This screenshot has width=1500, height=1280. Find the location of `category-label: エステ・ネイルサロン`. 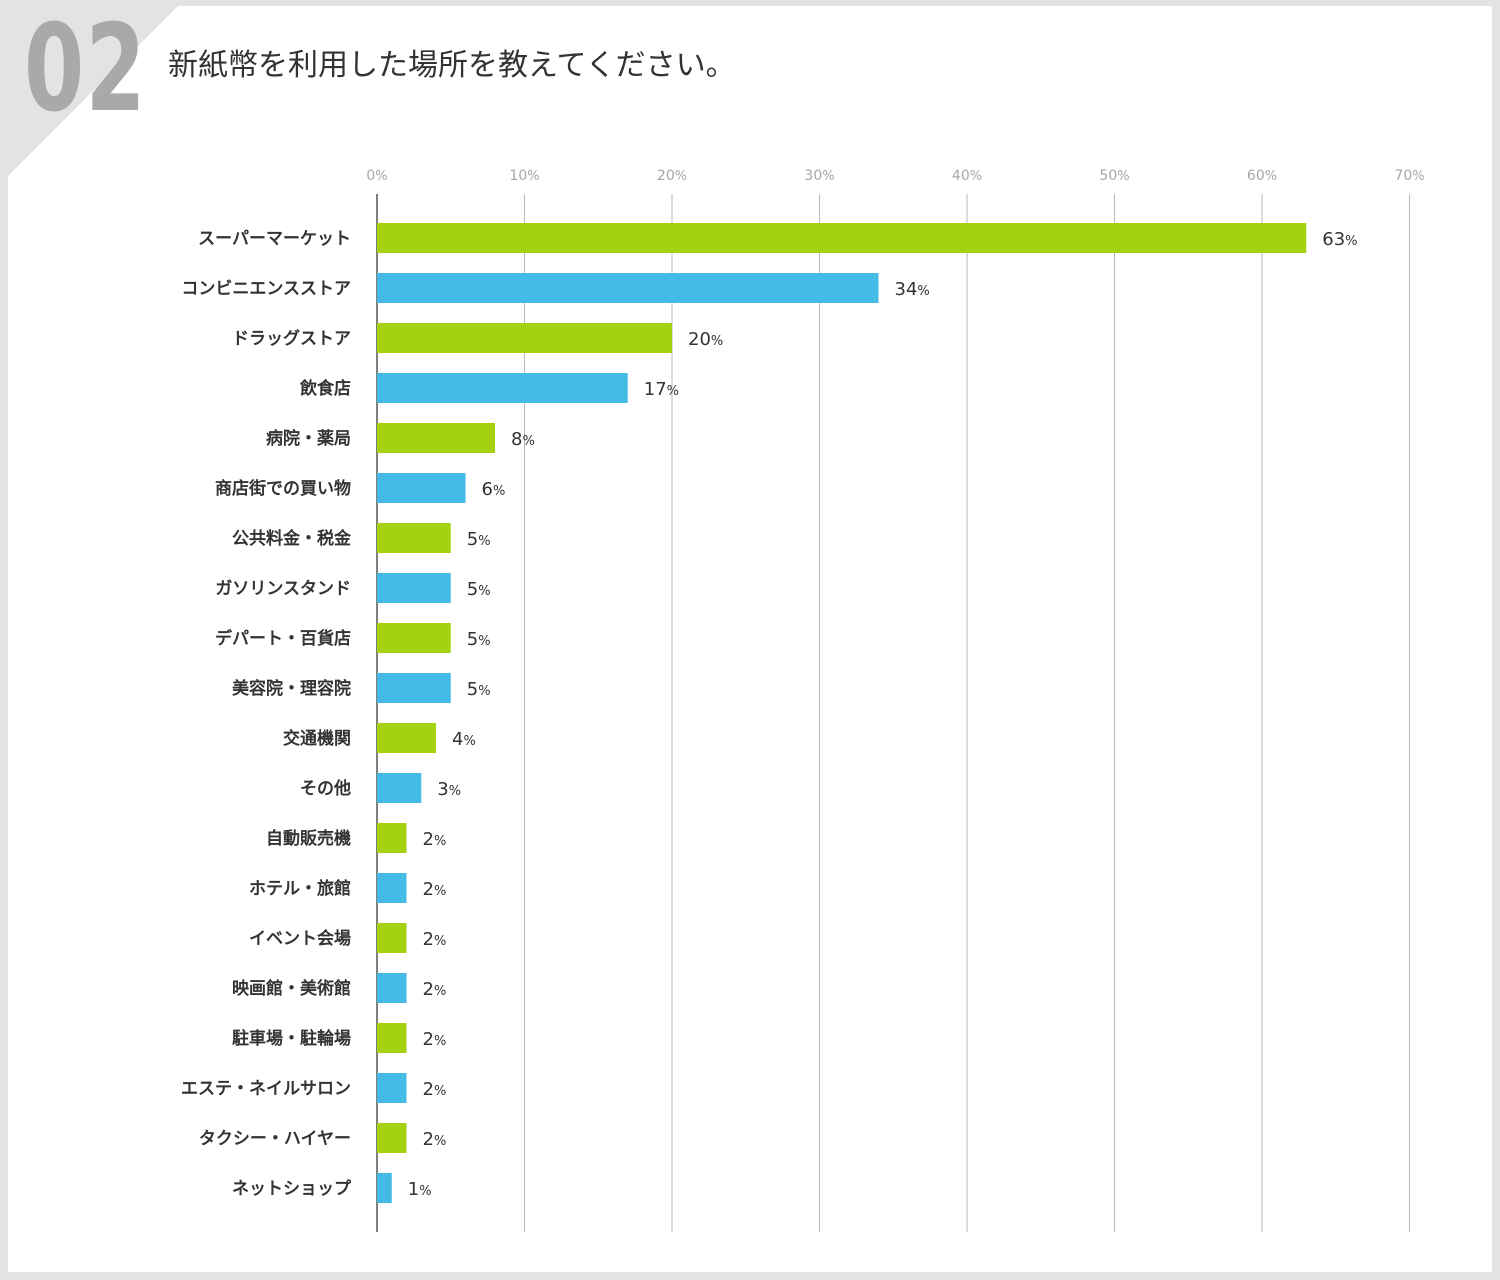

category-label: エステ・ネイルサロン is located at coordinates (266, 1089).